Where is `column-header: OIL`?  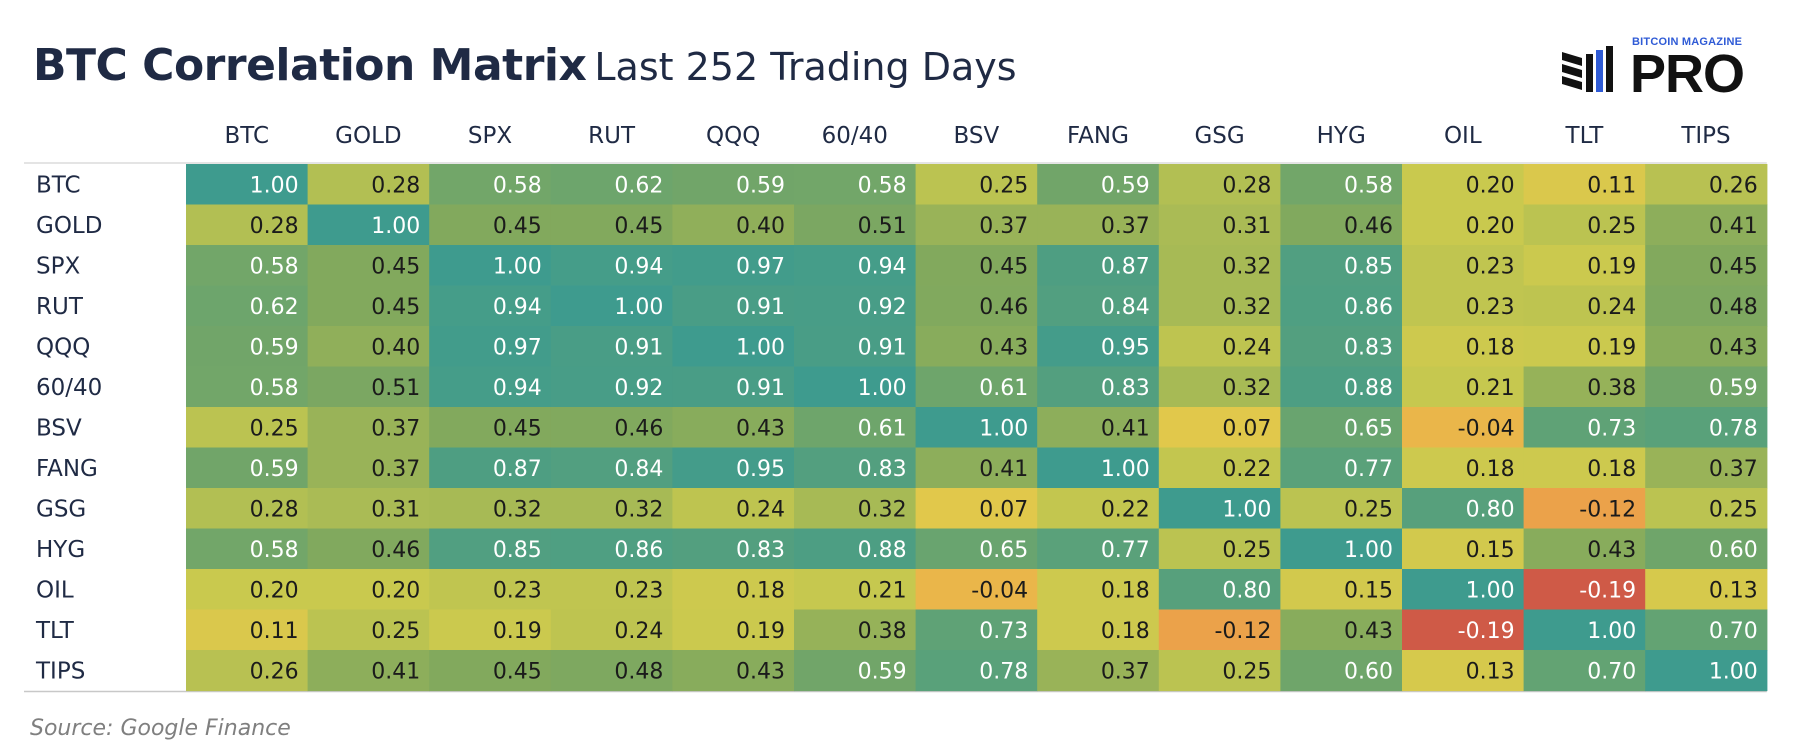
column-header: OIL is located at coordinates (1463, 136).